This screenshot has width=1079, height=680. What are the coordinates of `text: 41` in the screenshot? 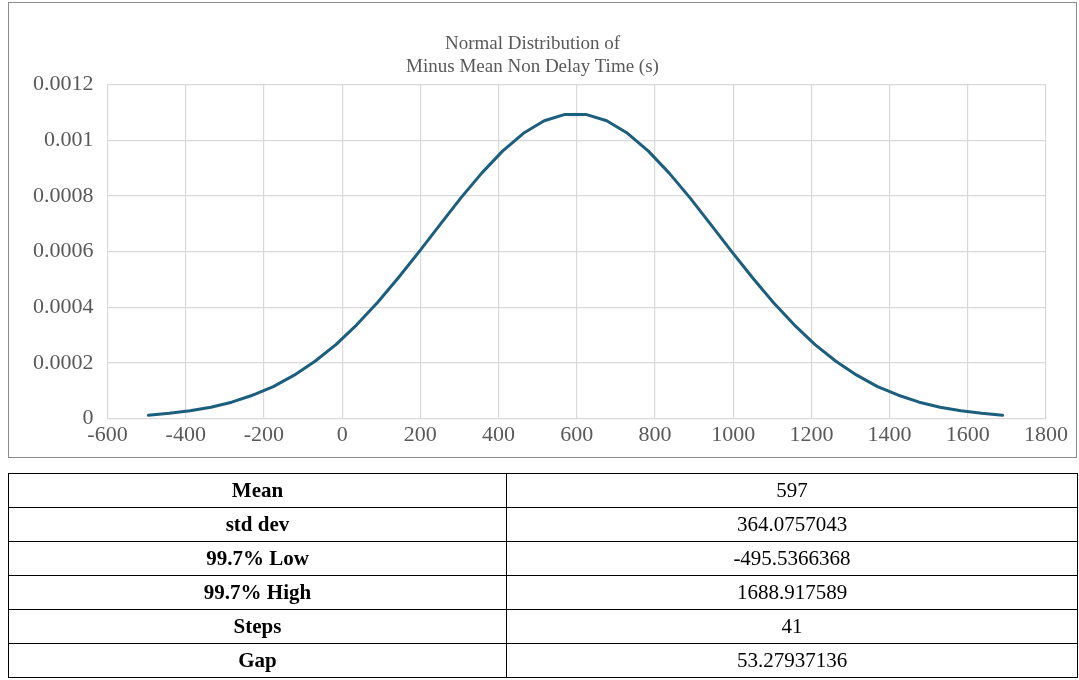 It's located at (792, 626).